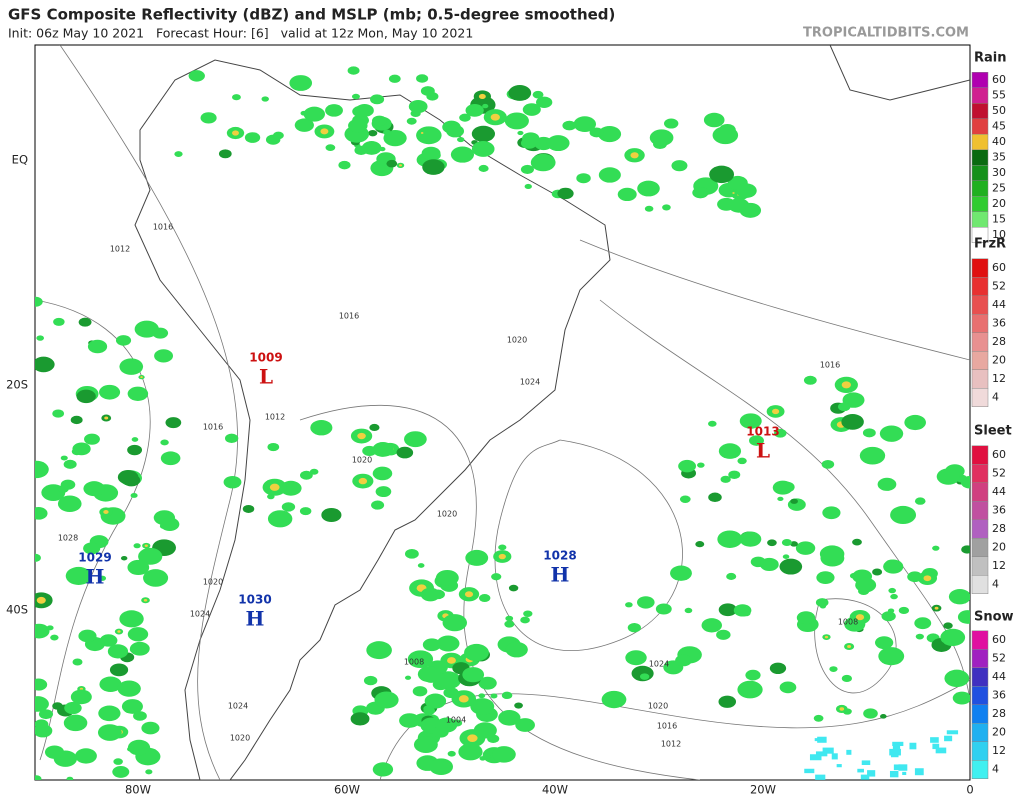 Image resolution: width=1024 pixels, height=800 pixels. I want to click on pressure-symbol: H, so click(560, 575).